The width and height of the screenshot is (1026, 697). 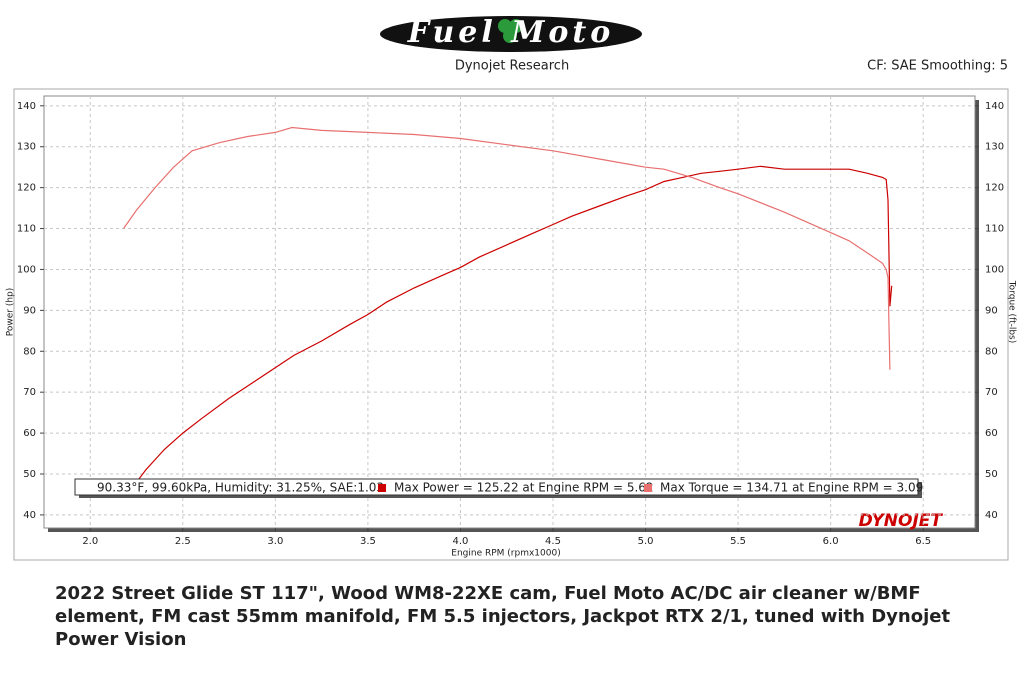 I want to click on y2-tick-label: 120, so click(x=994, y=188).